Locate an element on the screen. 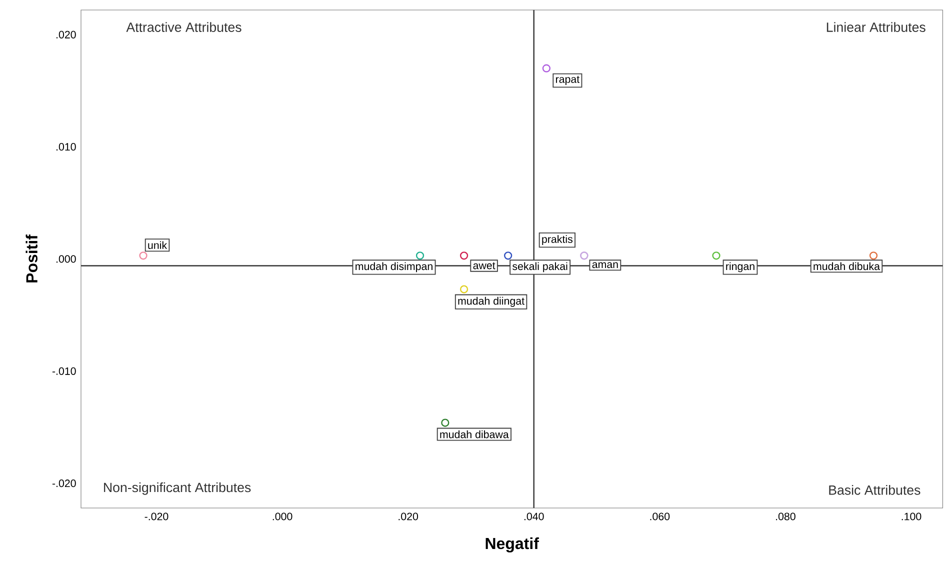  series-label: mudah disimpan is located at coordinates (394, 267).